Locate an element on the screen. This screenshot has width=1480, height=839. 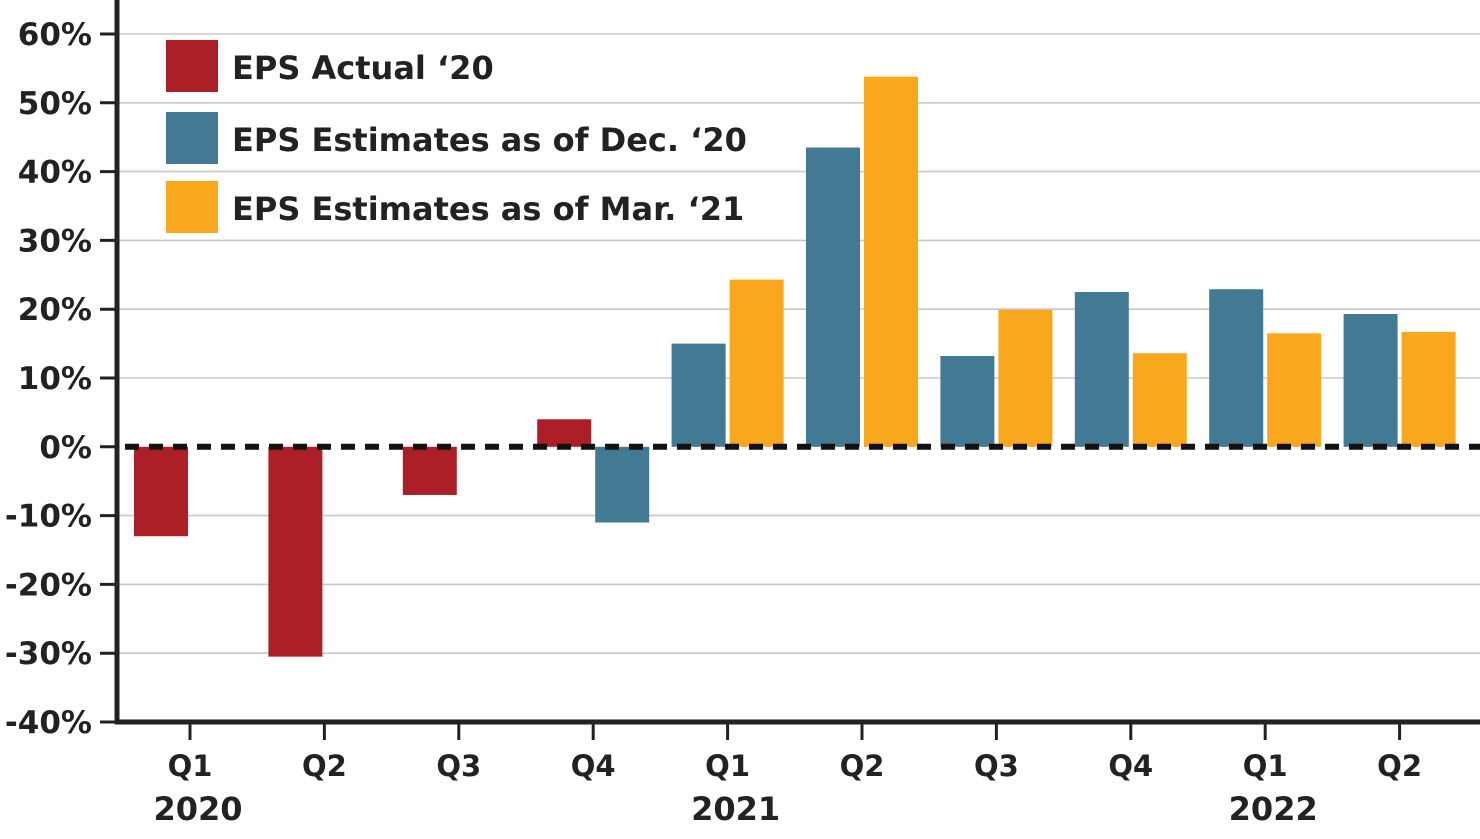
y-tick-label: 10% is located at coordinates (55, 379).